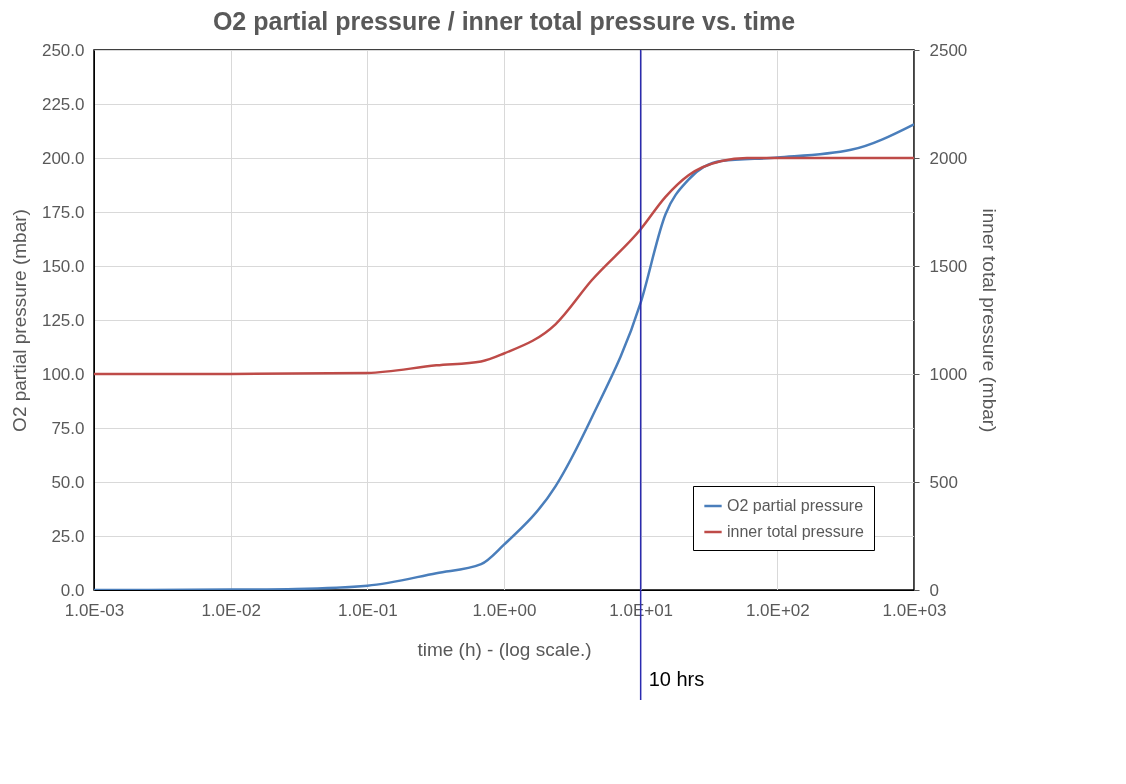 This screenshot has width=1126, height=784. What do you see at coordinates (72, 590) in the screenshot?
I see `y-tick-label: 0.0` at bounding box center [72, 590].